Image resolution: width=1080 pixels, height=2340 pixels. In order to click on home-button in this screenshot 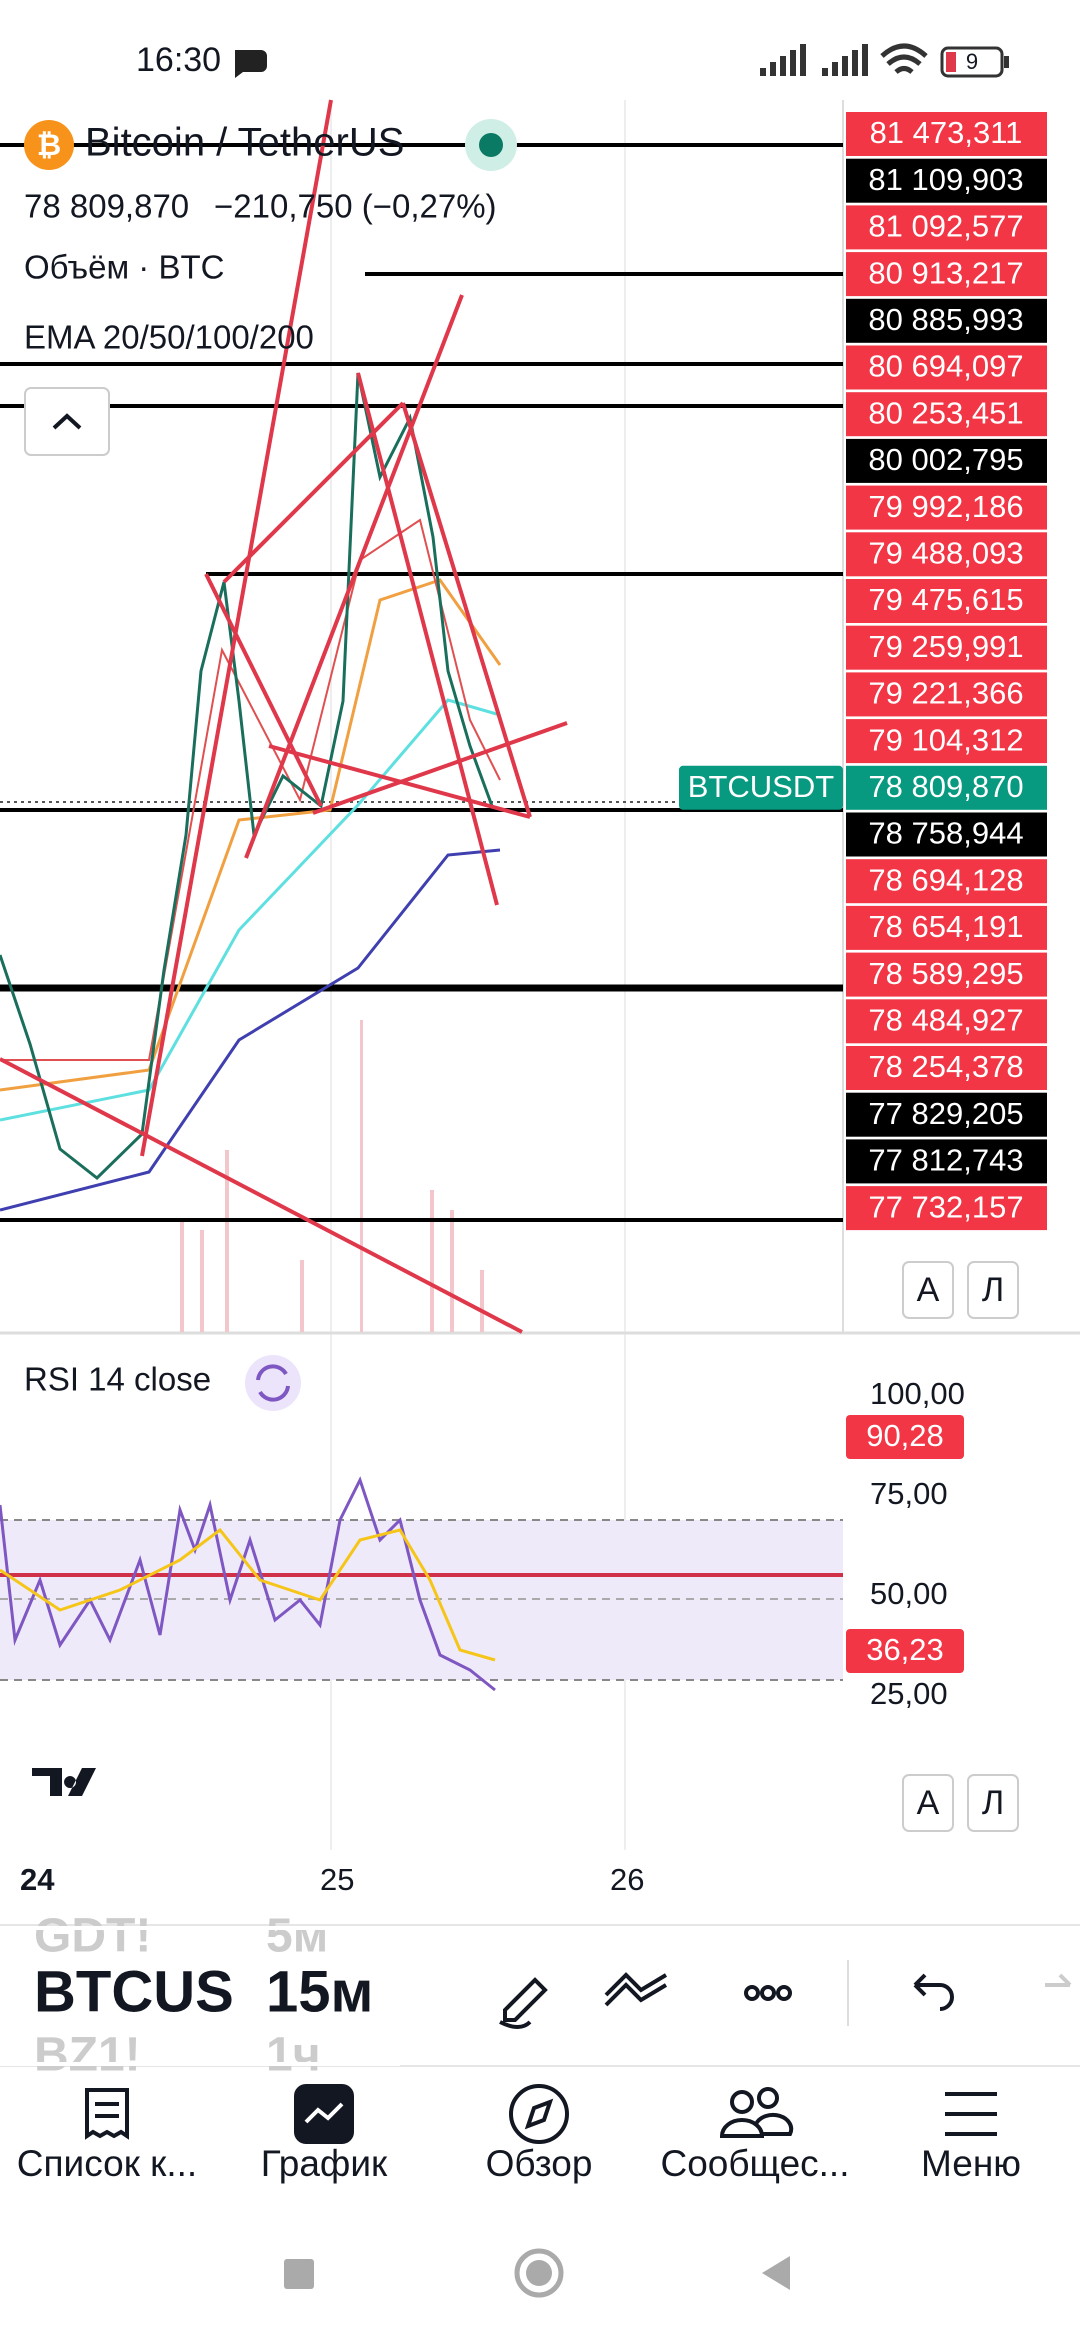, I will do `click(539, 2273)`.